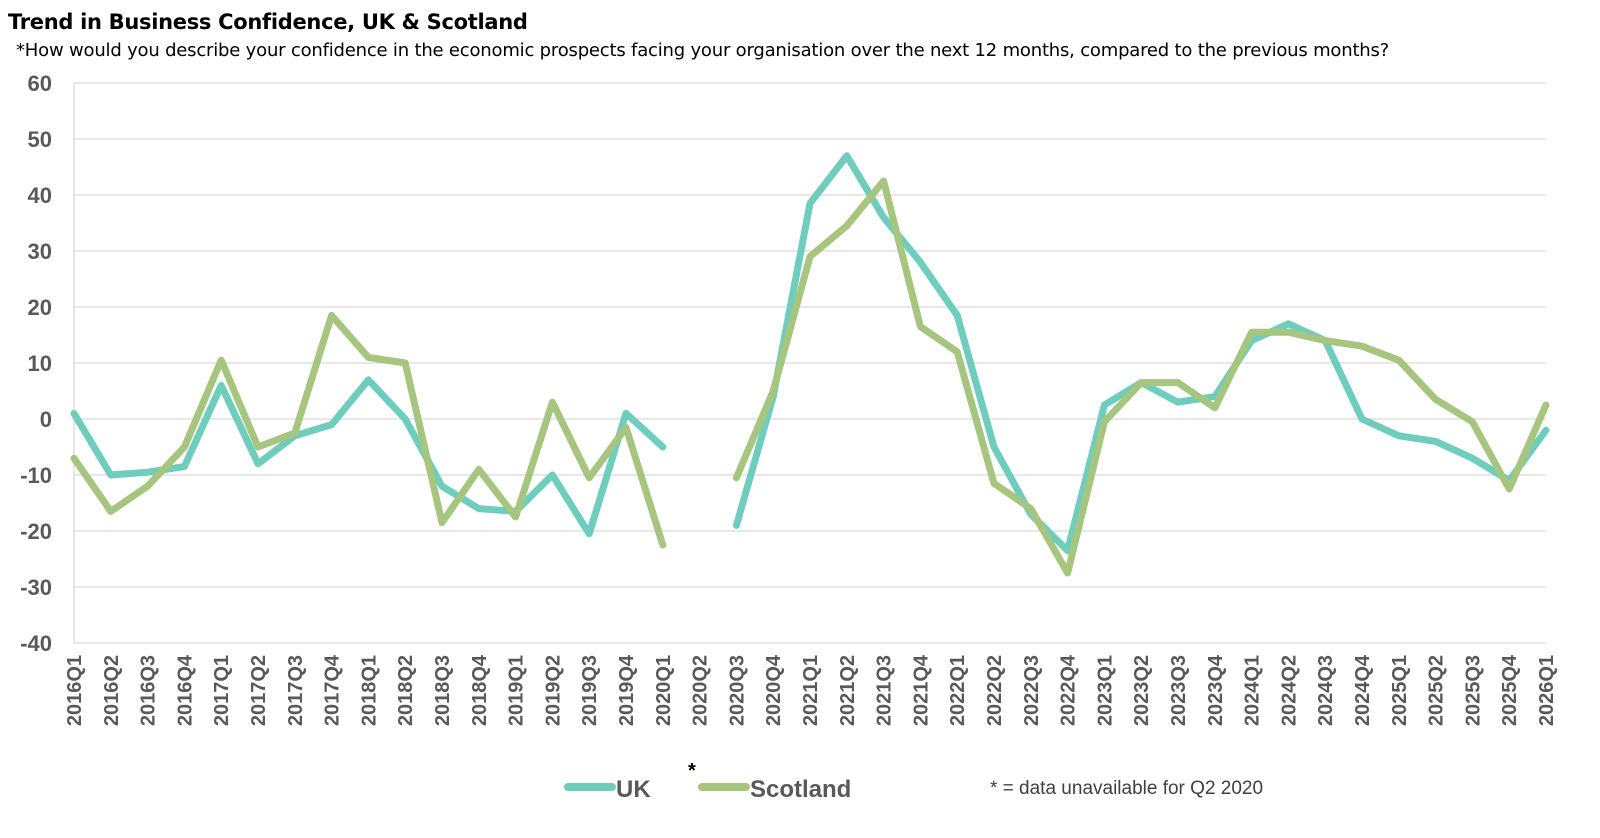  Describe the element at coordinates (40, 139) in the screenshot. I see `y-tick-label: 50` at that location.